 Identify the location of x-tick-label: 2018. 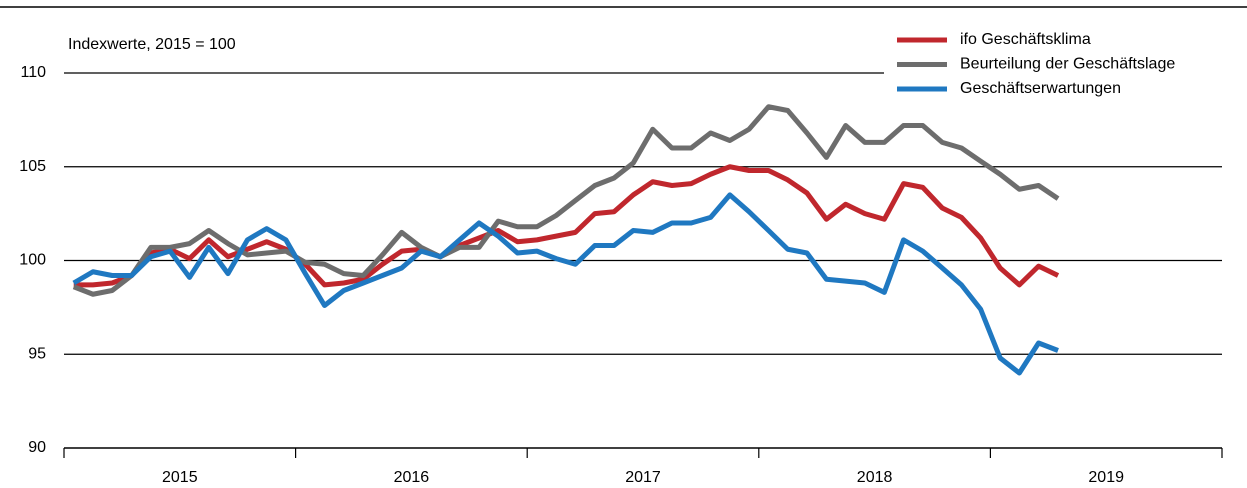
(875, 477).